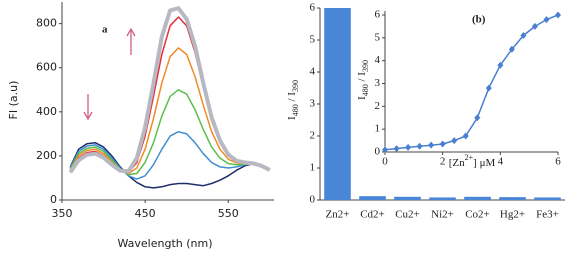  What do you see at coordinates (46, 155) in the screenshot?
I see `y-tick-label: 200` at bounding box center [46, 155].